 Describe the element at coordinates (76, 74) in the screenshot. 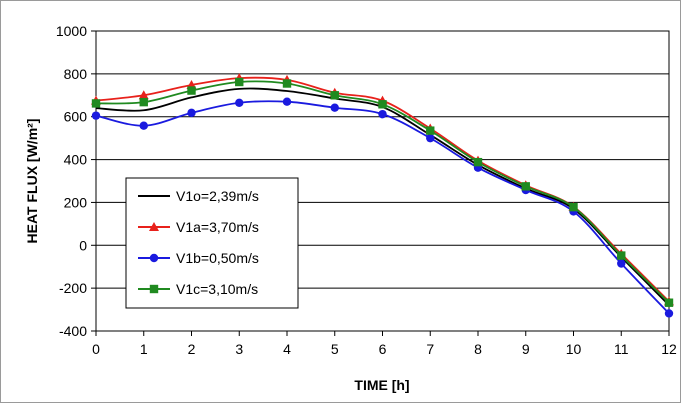

I see `y-tick-label: 800` at that location.